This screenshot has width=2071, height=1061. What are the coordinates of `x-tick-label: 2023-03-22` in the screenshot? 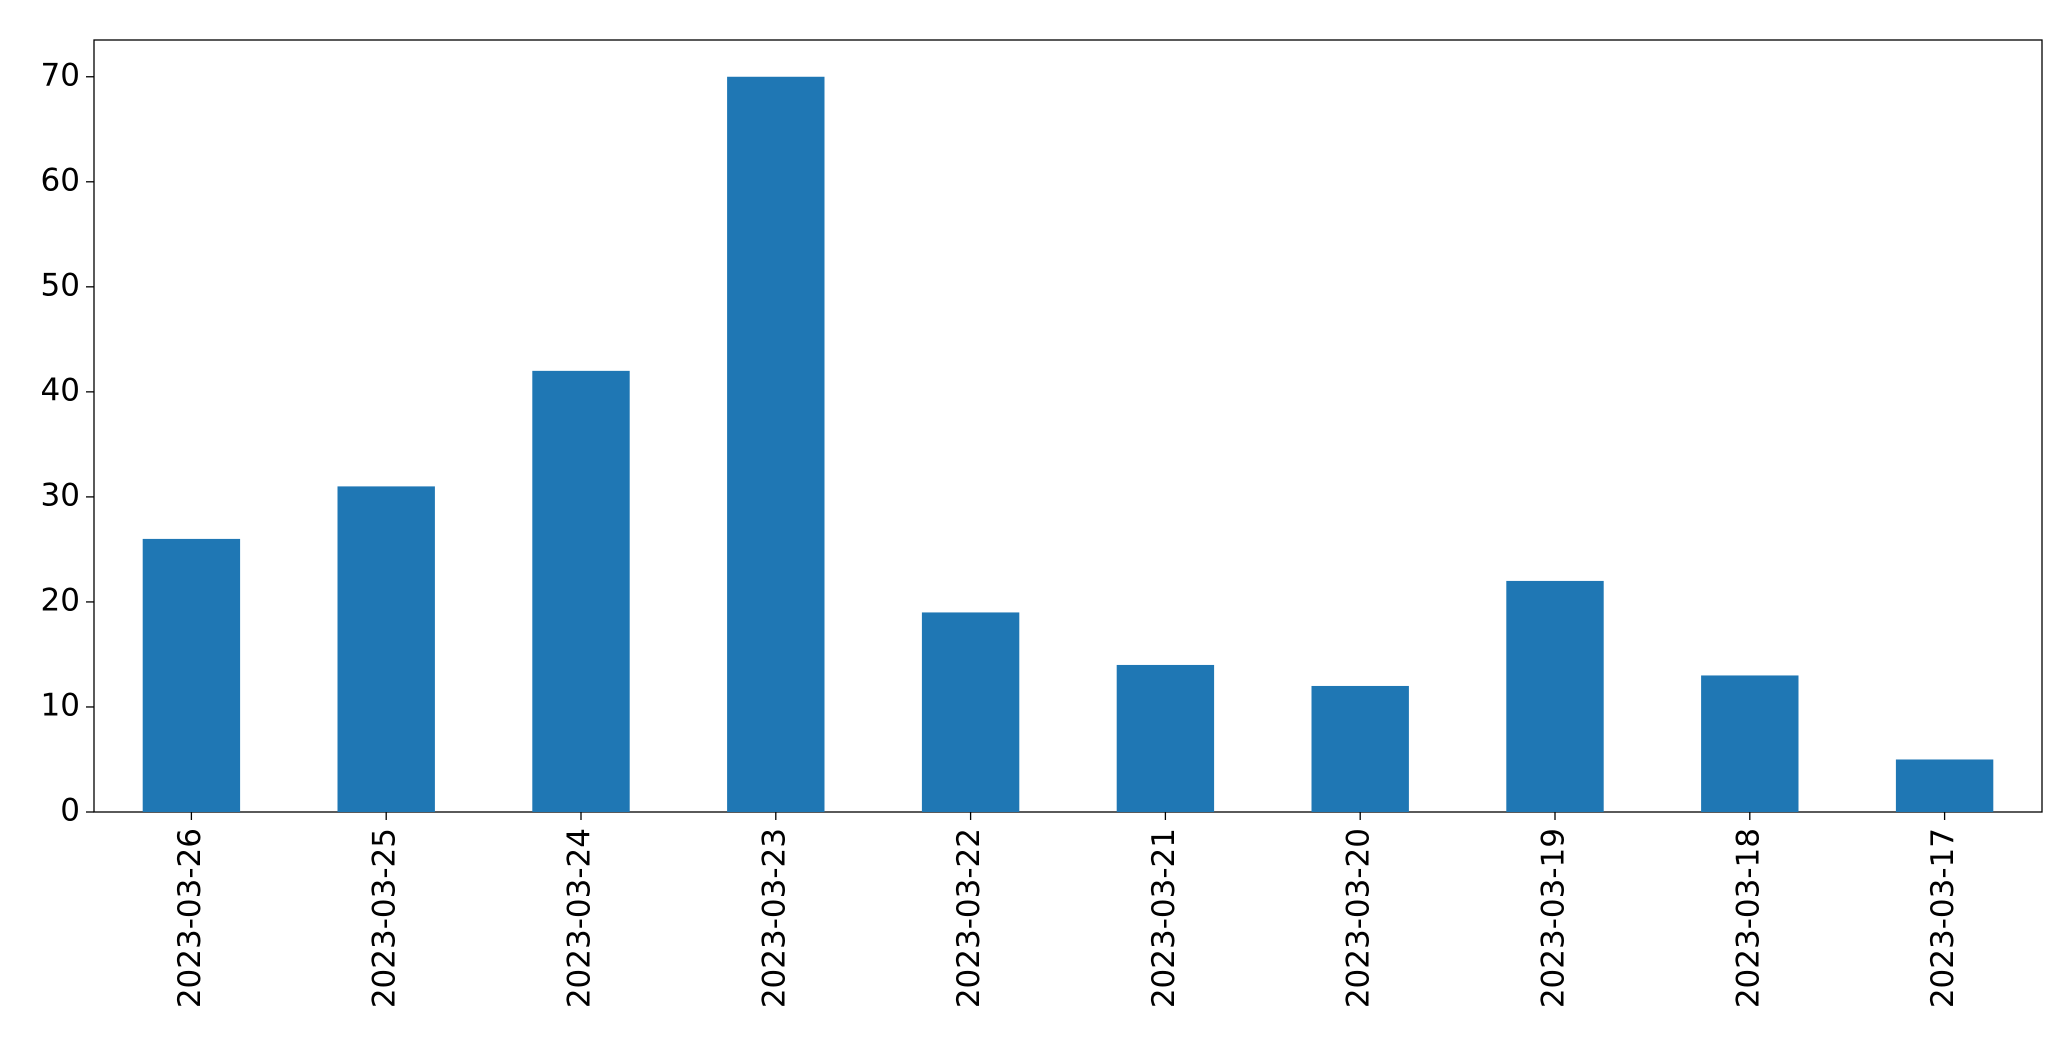 It's located at (969, 918).